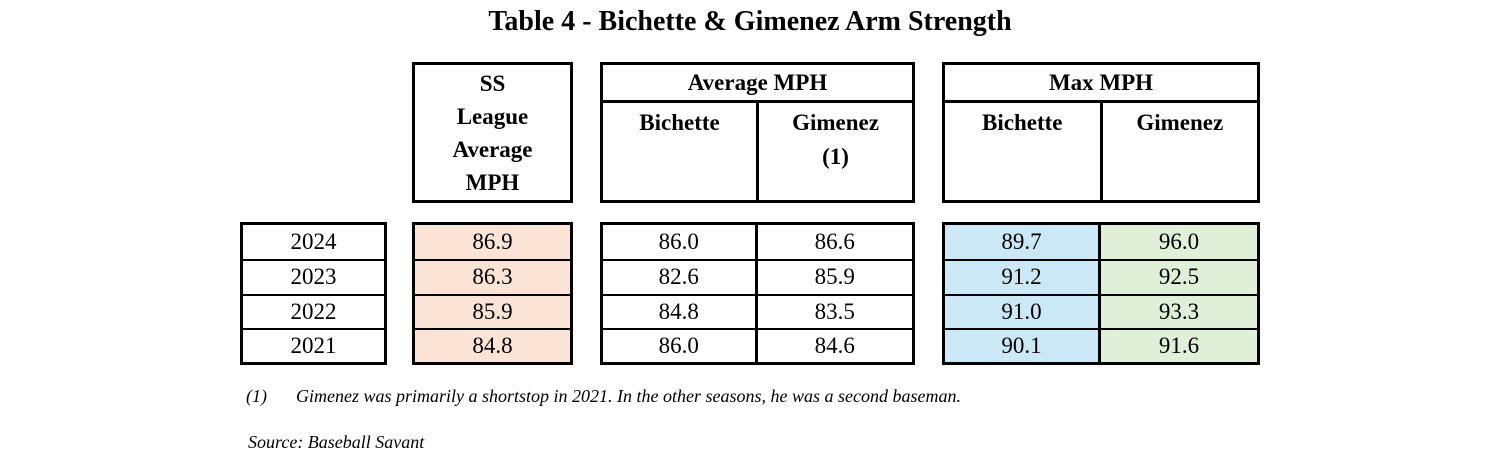 The width and height of the screenshot is (1500, 455). I want to click on ss-league-average-column: 86.9 86.3 85.9 84.8, so click(492, 293).